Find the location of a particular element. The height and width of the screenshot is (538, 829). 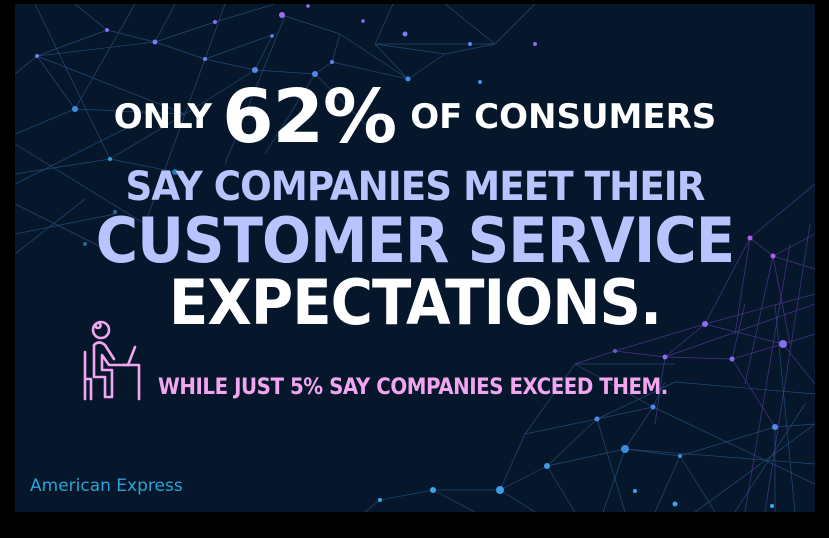

headline-suffix: OF CONSUMERS is located at coordinates (563, 117).